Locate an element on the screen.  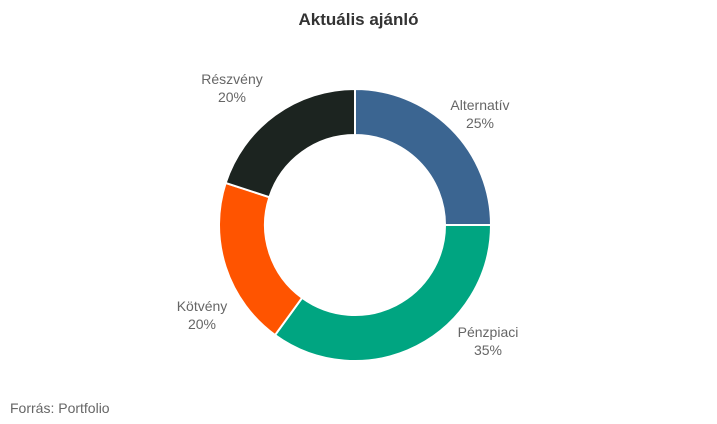
chart-title: Aktuális ajánló is located at coordinates (358, 19).